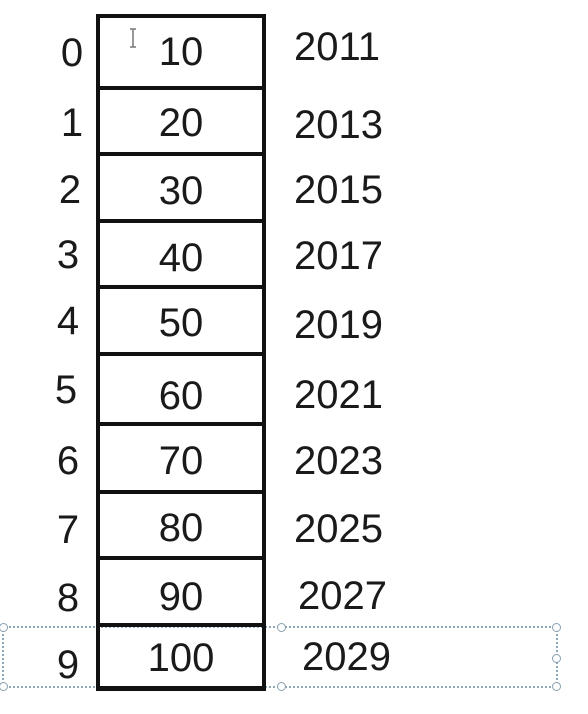  I want to click on index-label: 4, so click(68, 321).